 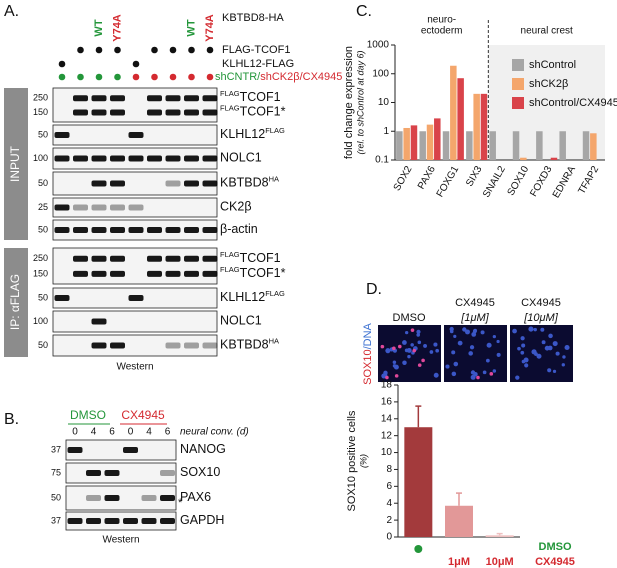 What do you see at coordinates (474, 318) in the screenshot?
I see `image-label: [1μM]` at bounding box center [474, 318].